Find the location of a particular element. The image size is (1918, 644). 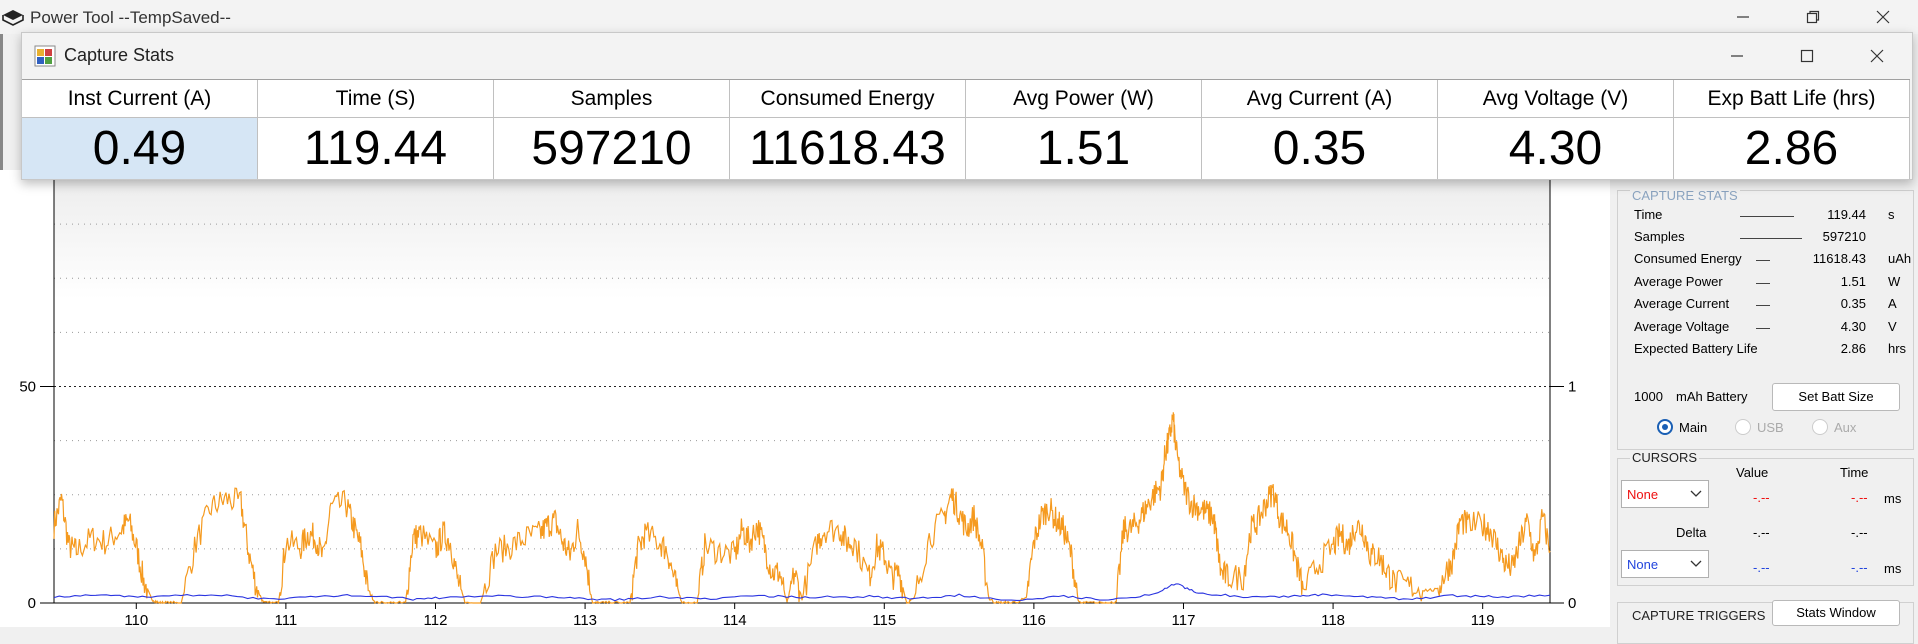

x-tick-label: 114 is located at coordinates (735, 619).